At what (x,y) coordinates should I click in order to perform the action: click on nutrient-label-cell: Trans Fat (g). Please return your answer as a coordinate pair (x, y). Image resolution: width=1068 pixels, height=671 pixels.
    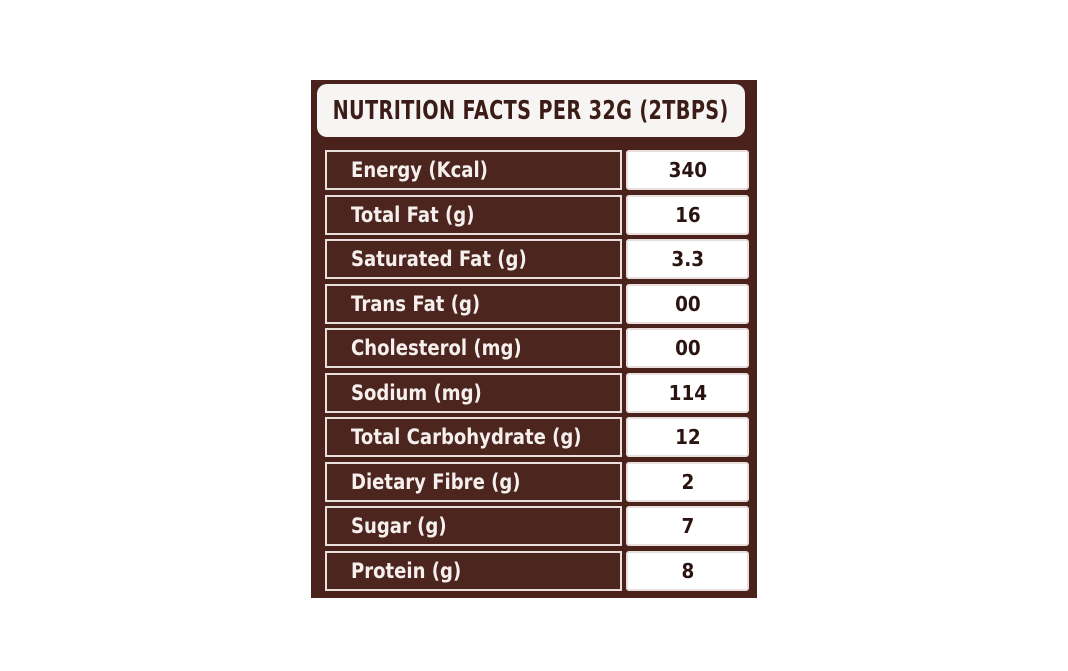
    Looking at the image, I should click on (473, 303).